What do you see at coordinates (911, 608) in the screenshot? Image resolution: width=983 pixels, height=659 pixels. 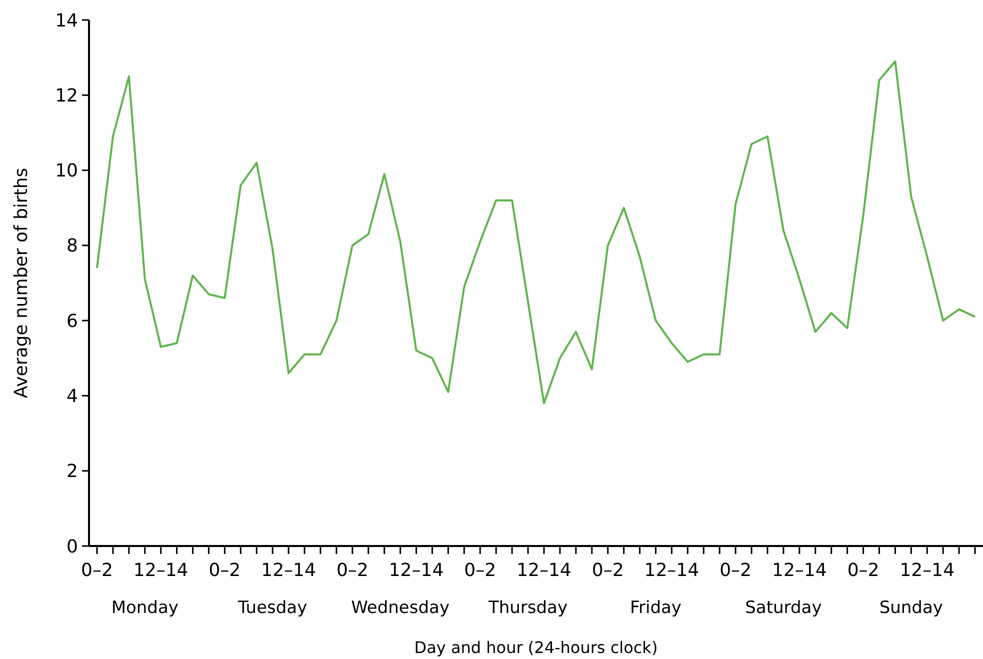 I see `text: Sunday` at bounding box center [911, 608].